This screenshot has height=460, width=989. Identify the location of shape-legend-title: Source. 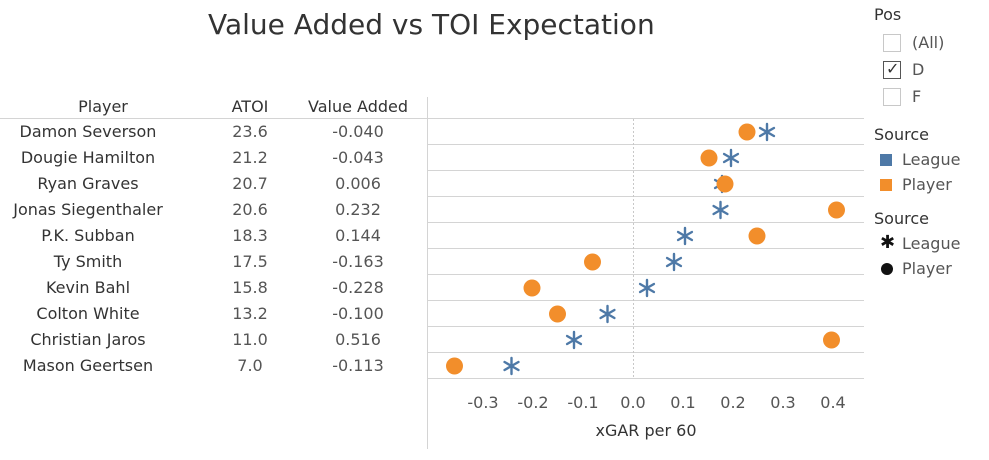
(901, 218).